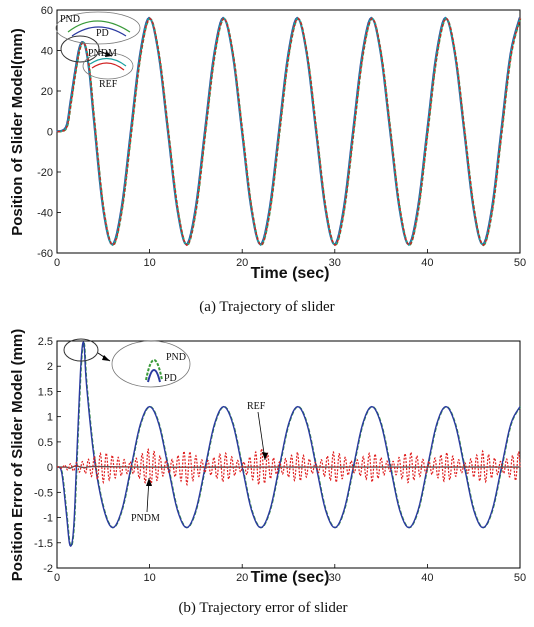 This screenshot has width=534, height=627. What do you see at coordinates (290, 577) in the screenshot?
I see `x-axis-label-b: Time (sec)` at bounding box center [290, 577].